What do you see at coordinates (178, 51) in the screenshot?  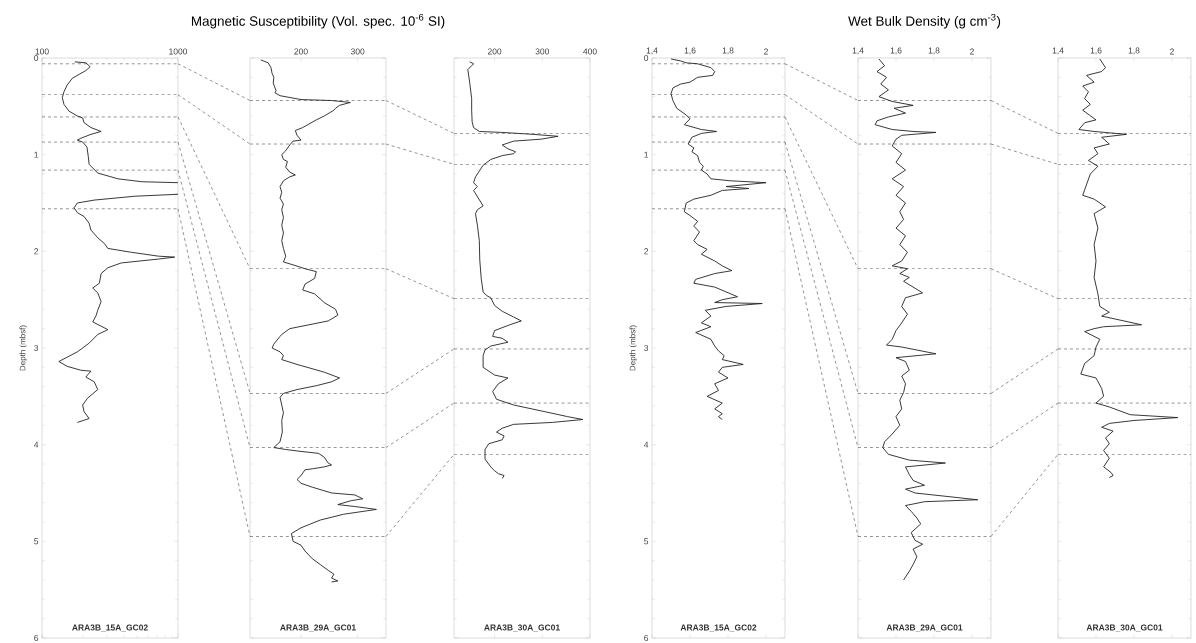 I see `x-tick-label: 1000` at bounding box center [178, 51].